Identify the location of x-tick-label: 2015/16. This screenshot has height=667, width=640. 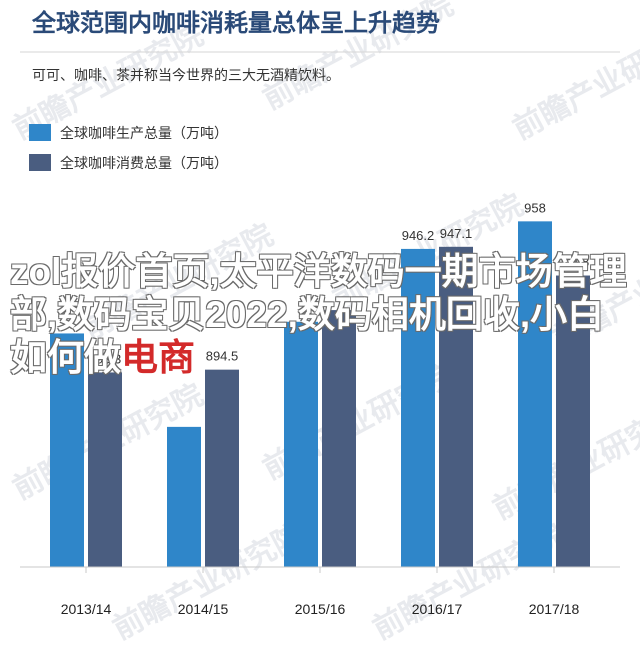
(320, 609).